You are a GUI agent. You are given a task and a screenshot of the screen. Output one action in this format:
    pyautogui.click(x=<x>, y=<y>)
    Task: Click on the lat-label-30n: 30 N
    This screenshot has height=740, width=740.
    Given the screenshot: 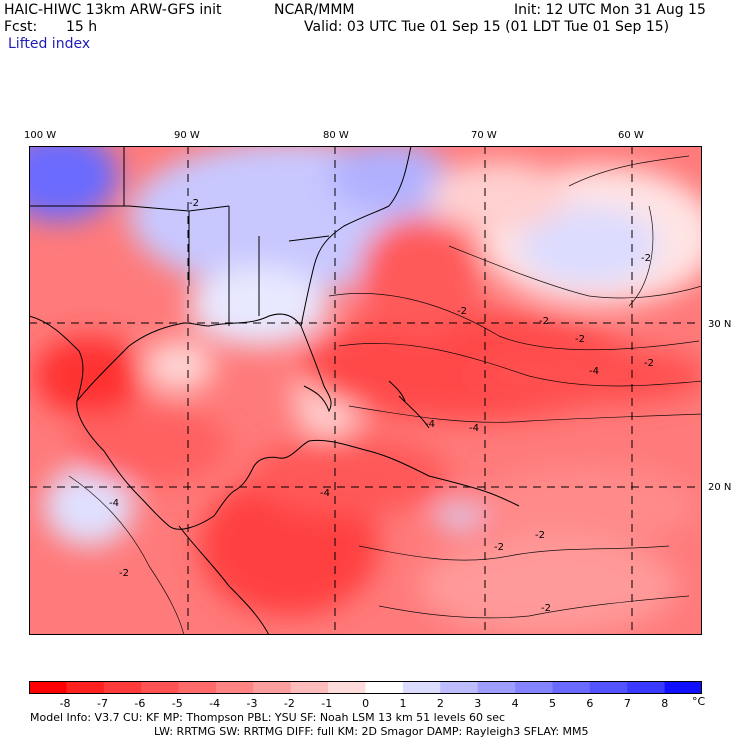 What is the action you would take?
    pyautogui.click(x=720, y=324)
    